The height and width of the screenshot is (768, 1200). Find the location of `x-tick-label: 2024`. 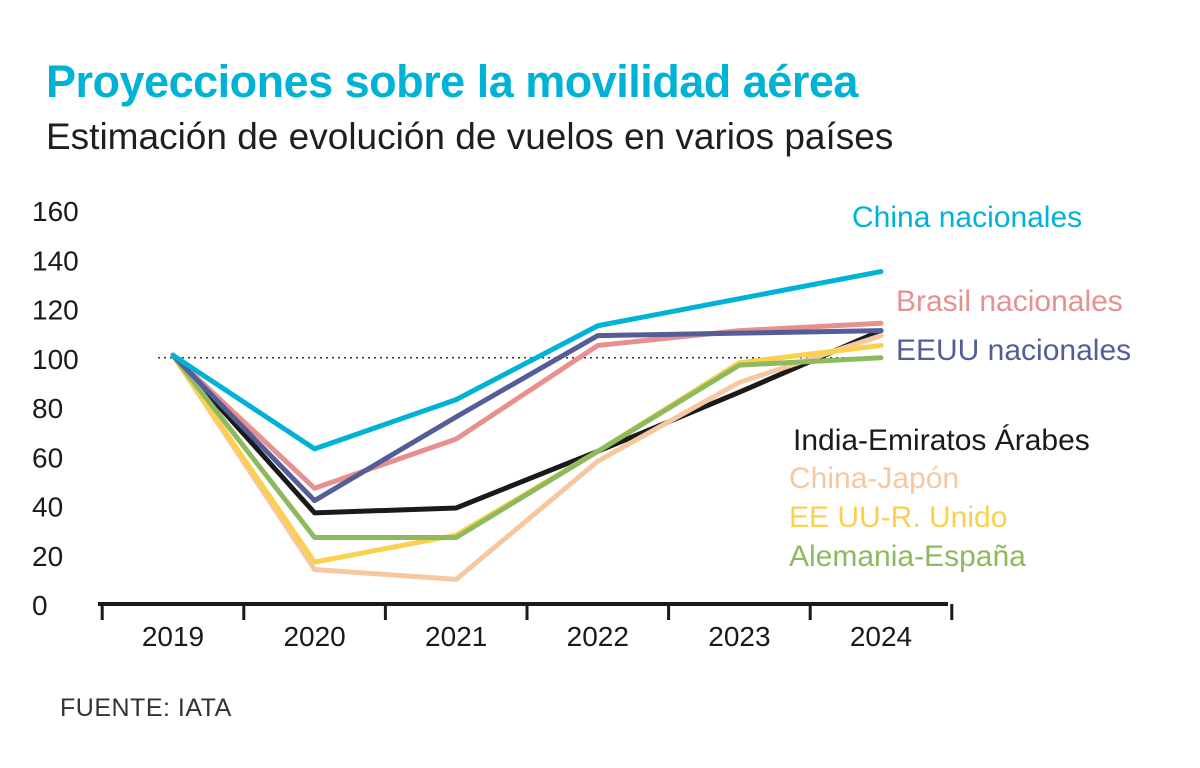

x-tick-label: 2024 is located at coordinates (881, 636).